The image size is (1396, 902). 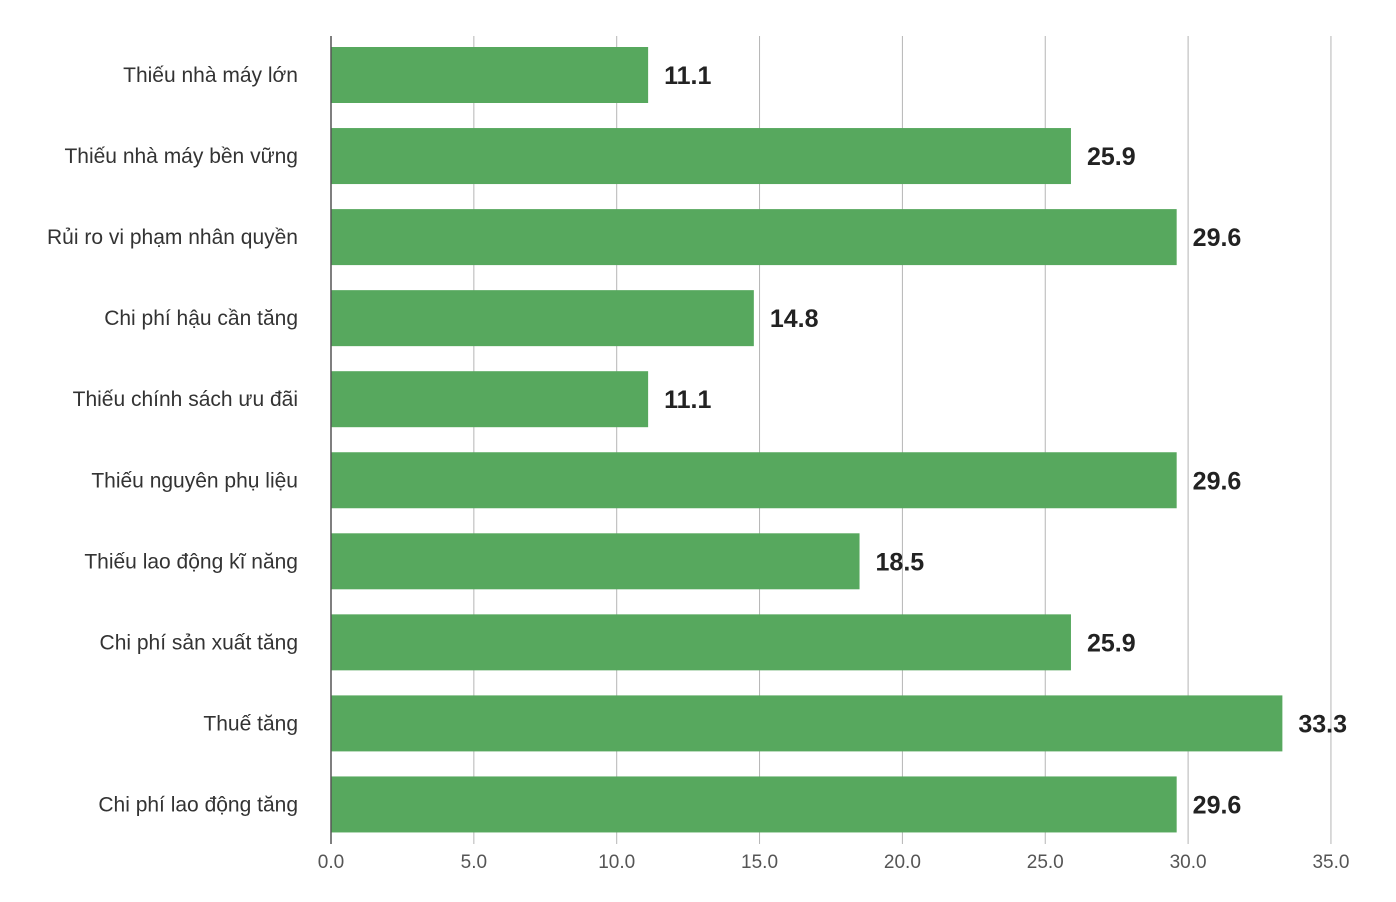 I want to click on x-tick-label: 0.0, so click(x=331, y=862).